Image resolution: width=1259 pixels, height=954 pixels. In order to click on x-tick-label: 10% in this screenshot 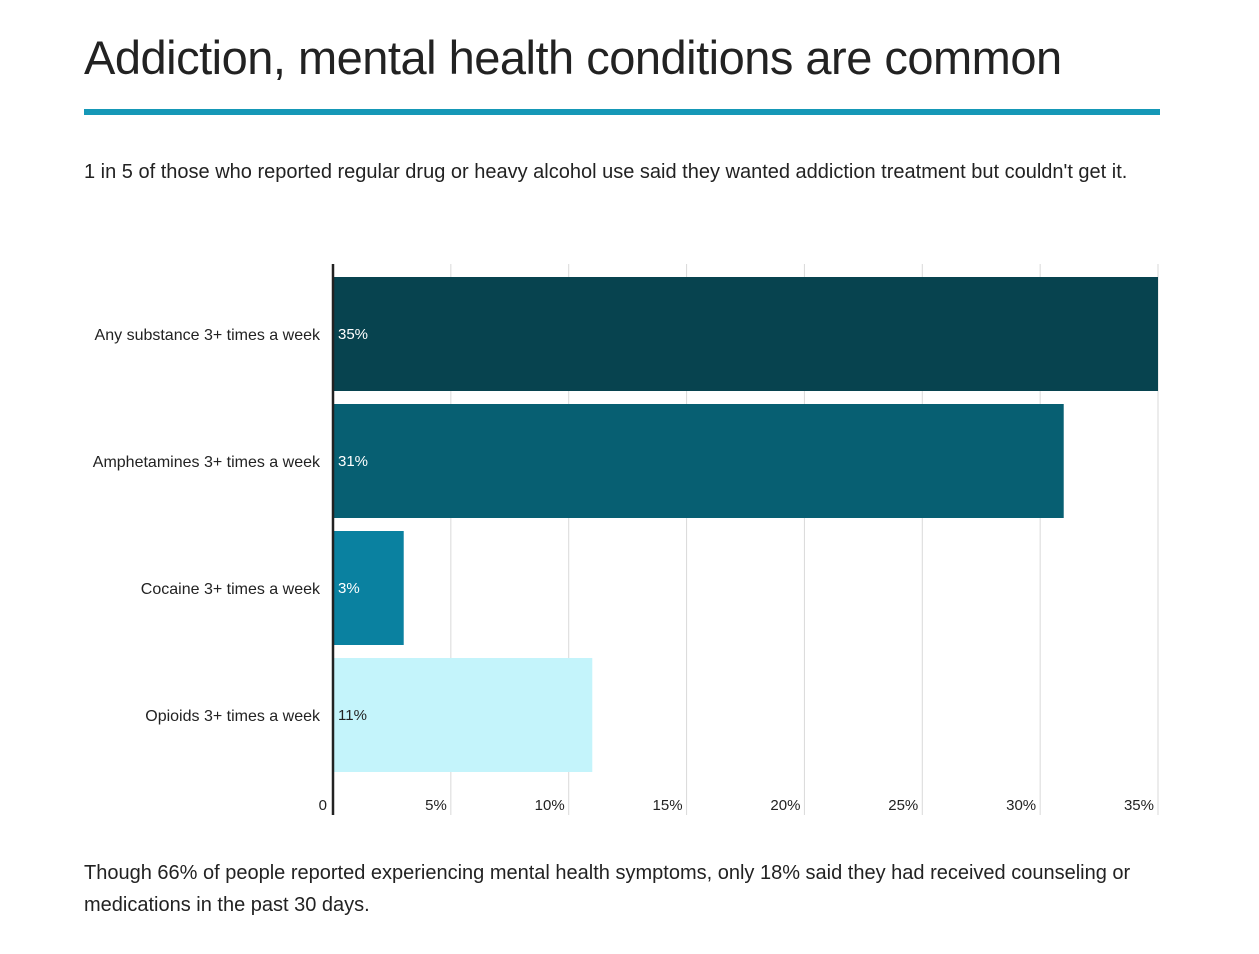, I will do `click(550, 805)`.